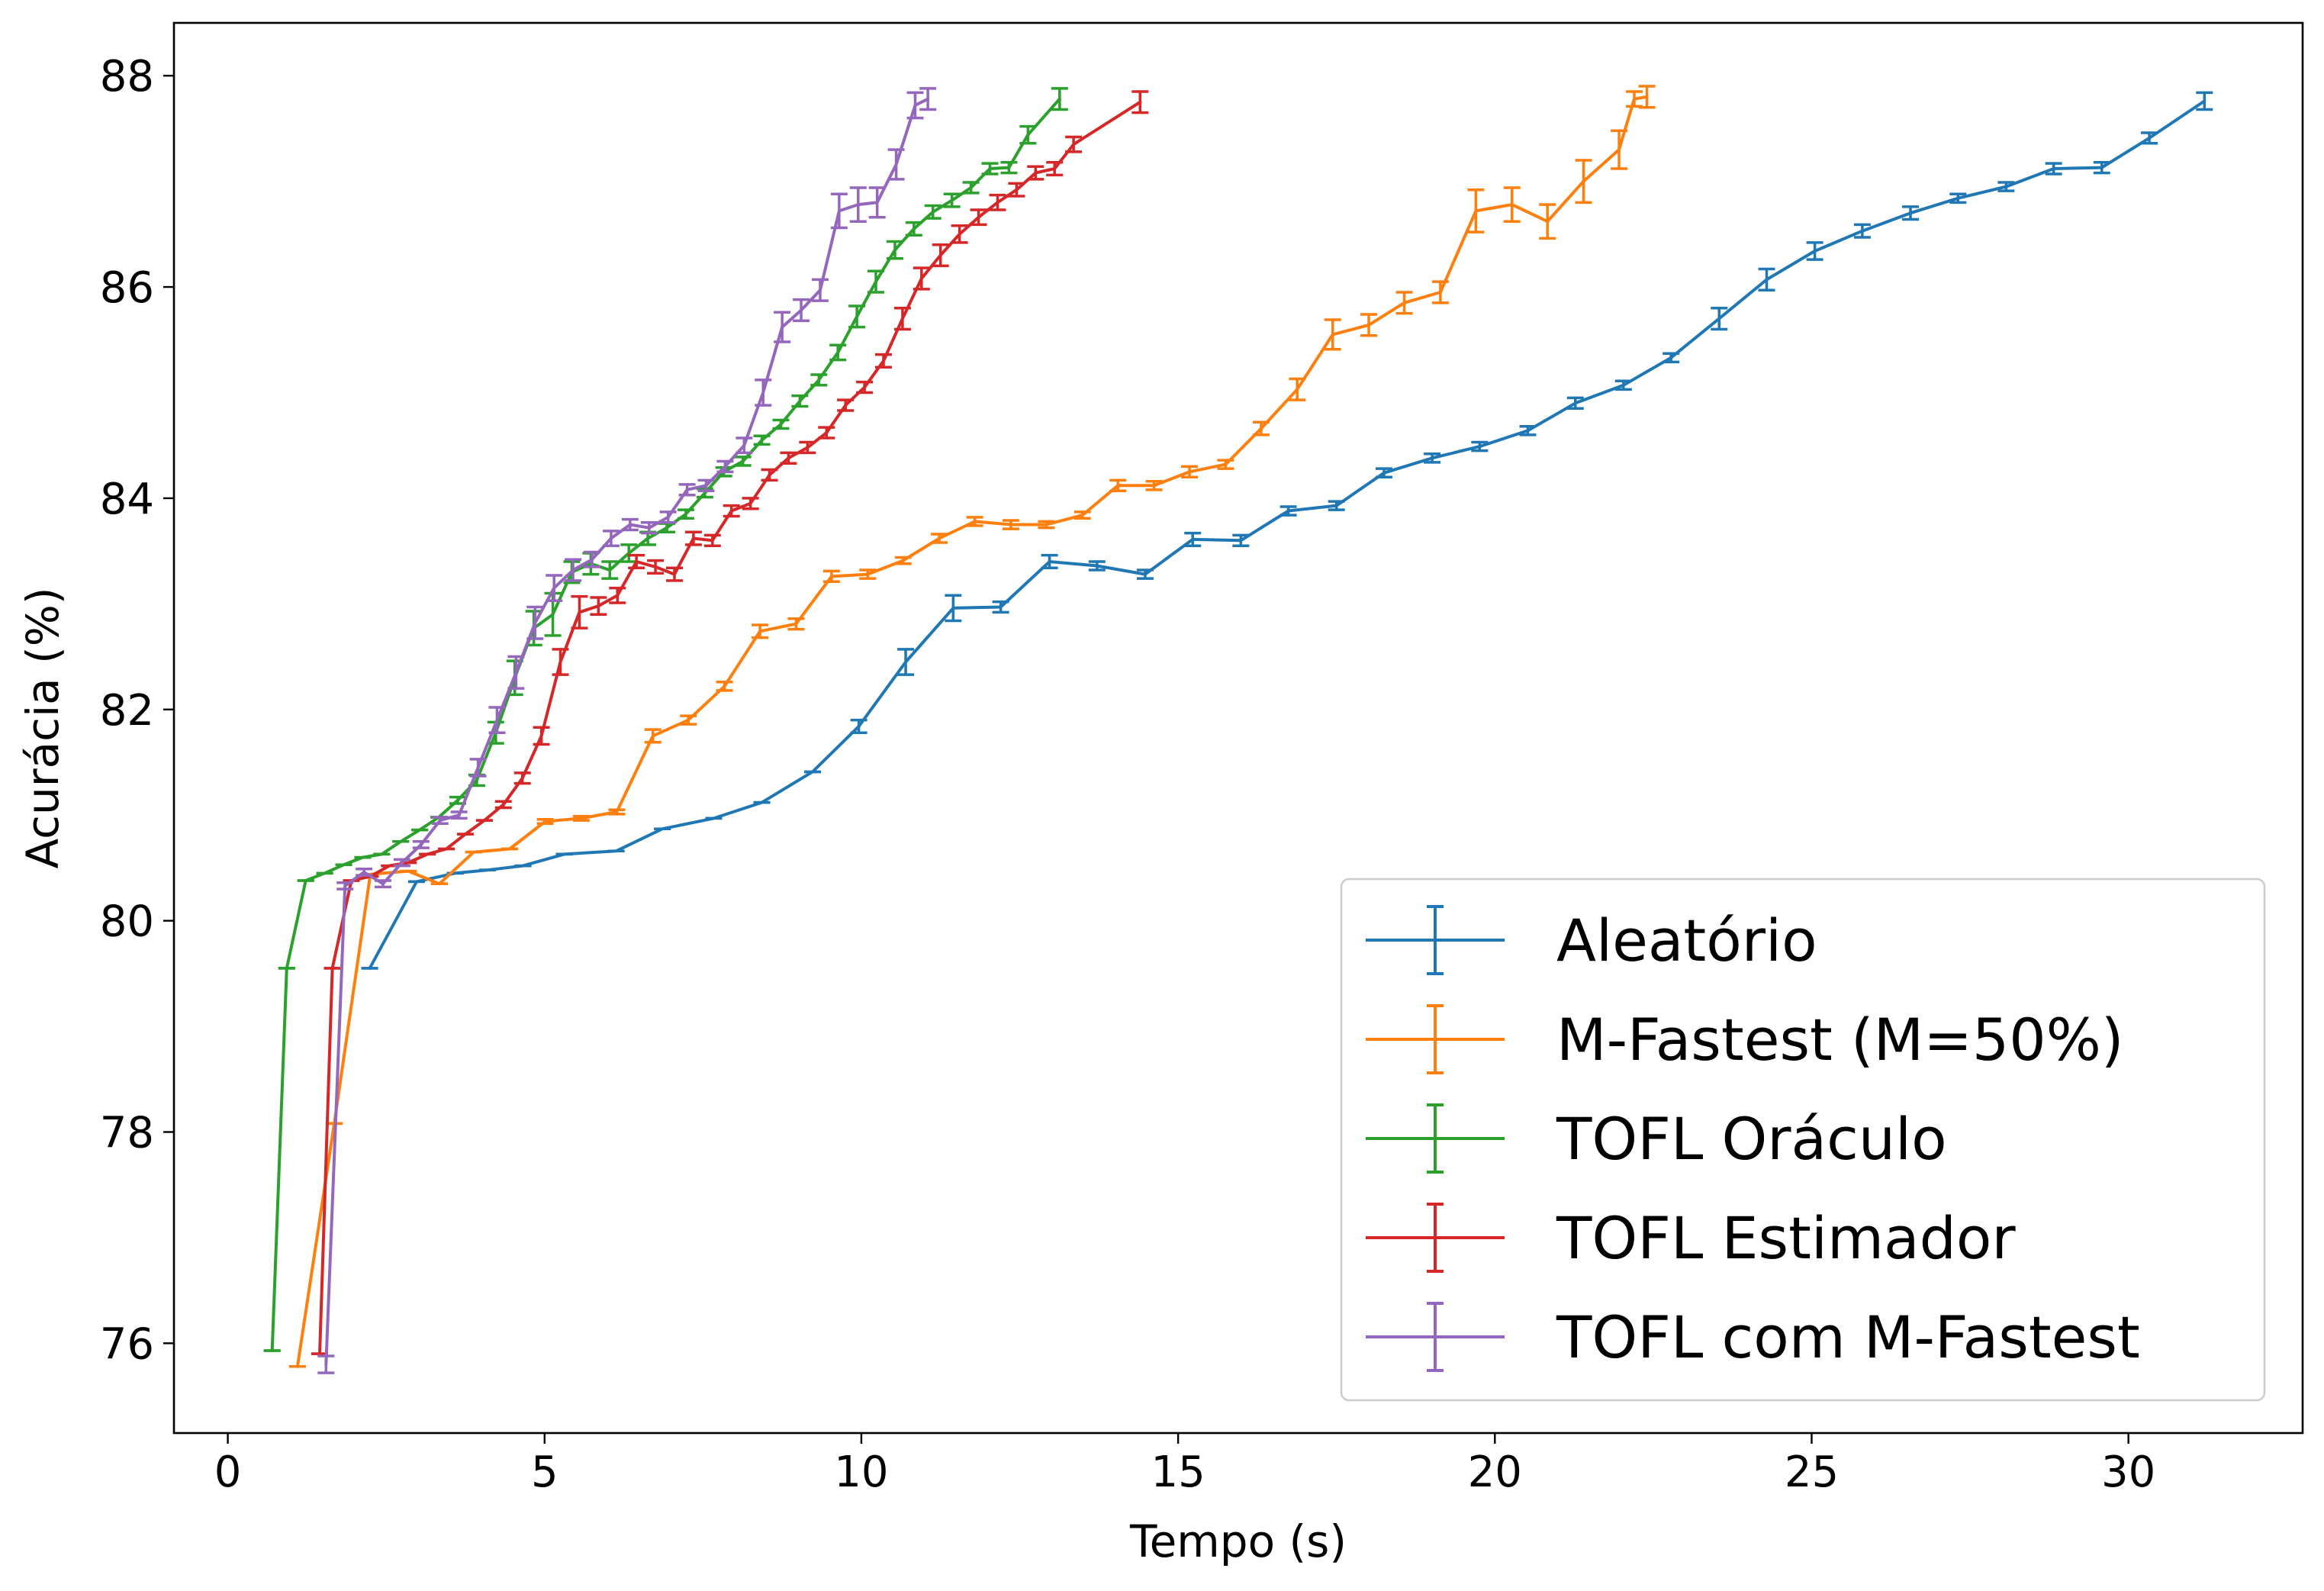 The height and width of the screenshot is (1591, 2324). What do you see at coordinates (1178, 1472) in the screenshot?
I see `x-tick-label: 15` at bounding box center [1178, 1472].